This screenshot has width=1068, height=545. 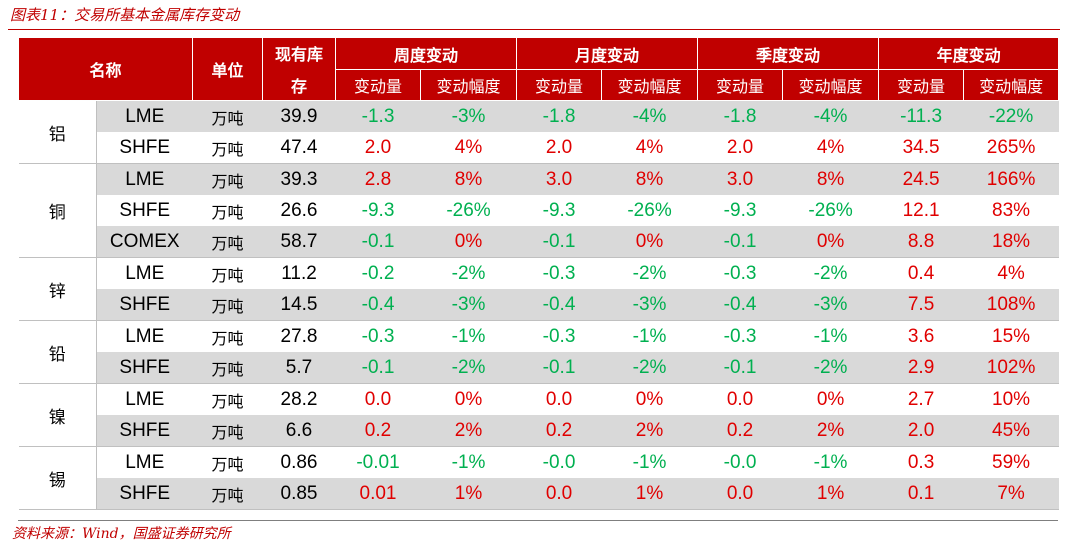 I want to click on header-period: 周度变动, so click(x=426, y=53).